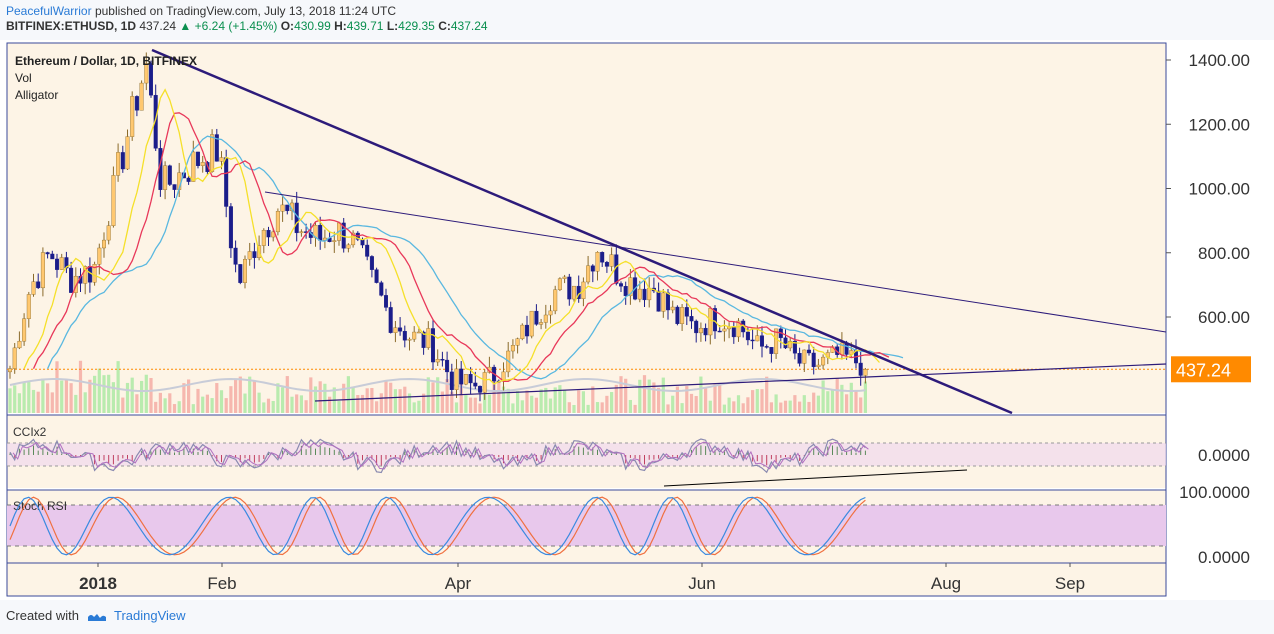 Image resolution: width=1274 pixels, height=634 pixels. Describe the element at coordinates (36, 95) in the screenshot. I see `legend-alligator: Alligator` at that location.